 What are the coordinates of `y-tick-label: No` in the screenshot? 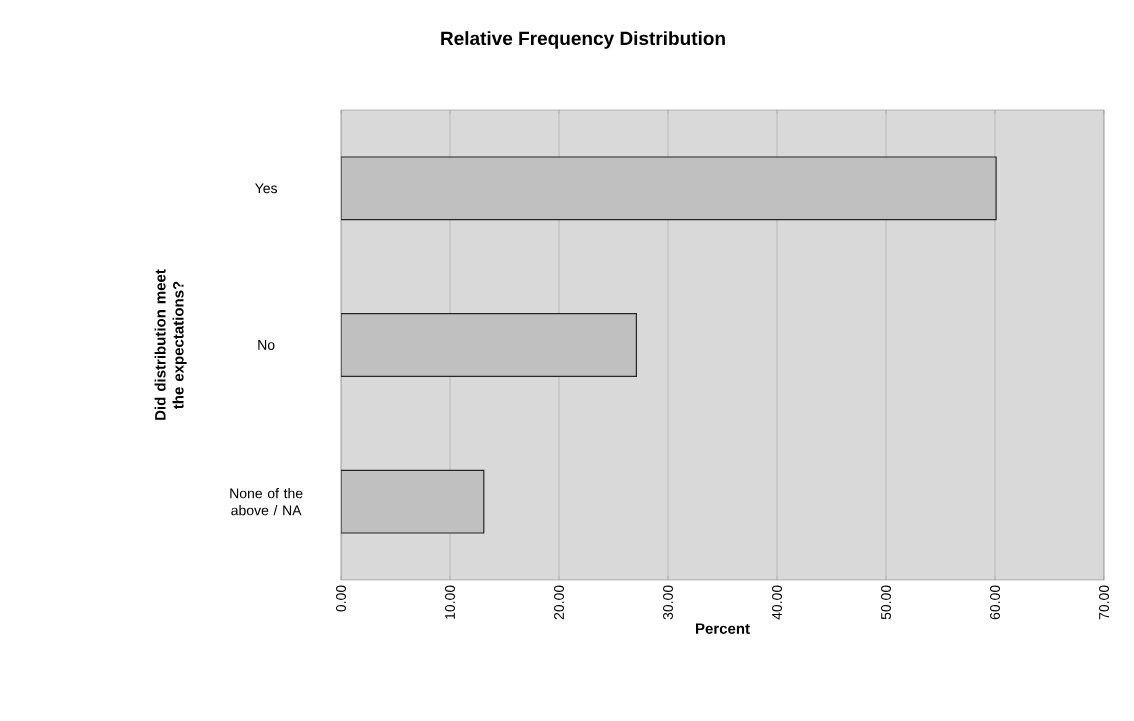 It's located at (266, 345).